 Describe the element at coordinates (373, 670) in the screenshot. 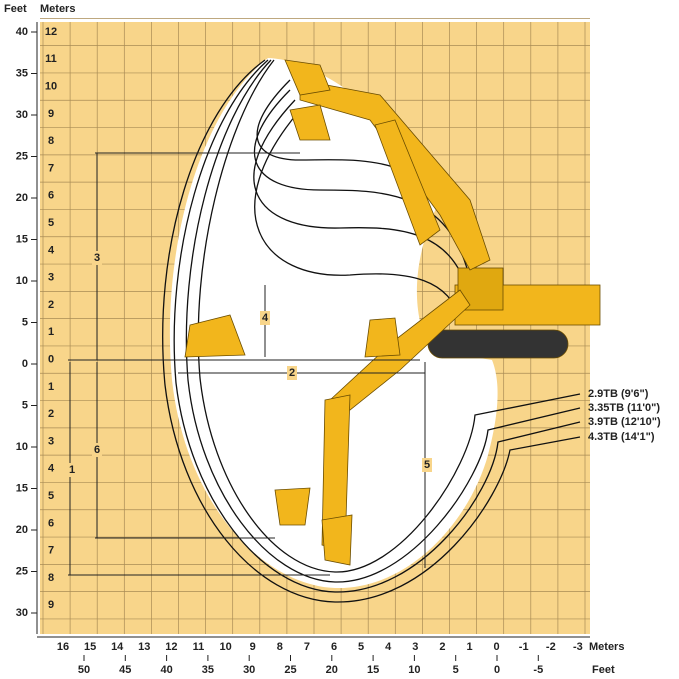

I see `bottom-feet-label: 15` at that location.